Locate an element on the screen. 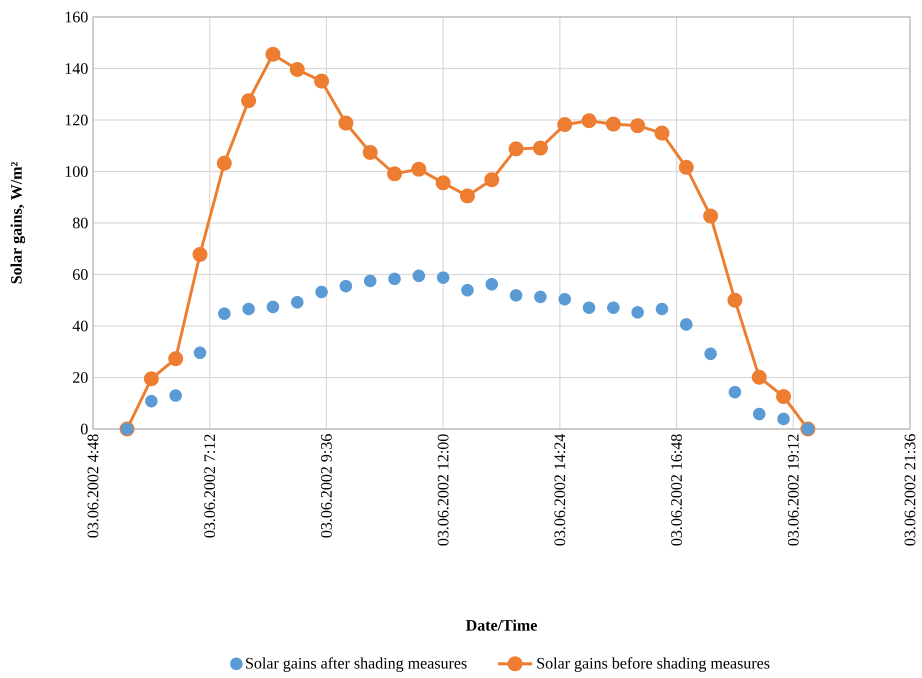  x-axis-title: Date/Time is located at coordinates (501, 625).